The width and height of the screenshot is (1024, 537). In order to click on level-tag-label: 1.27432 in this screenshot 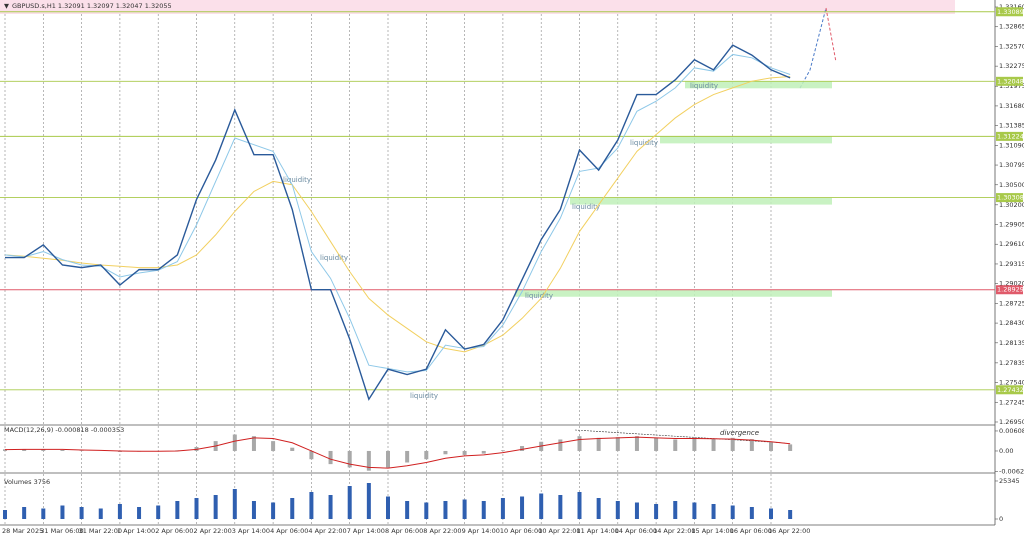, I will do `click(1010, 390)`.